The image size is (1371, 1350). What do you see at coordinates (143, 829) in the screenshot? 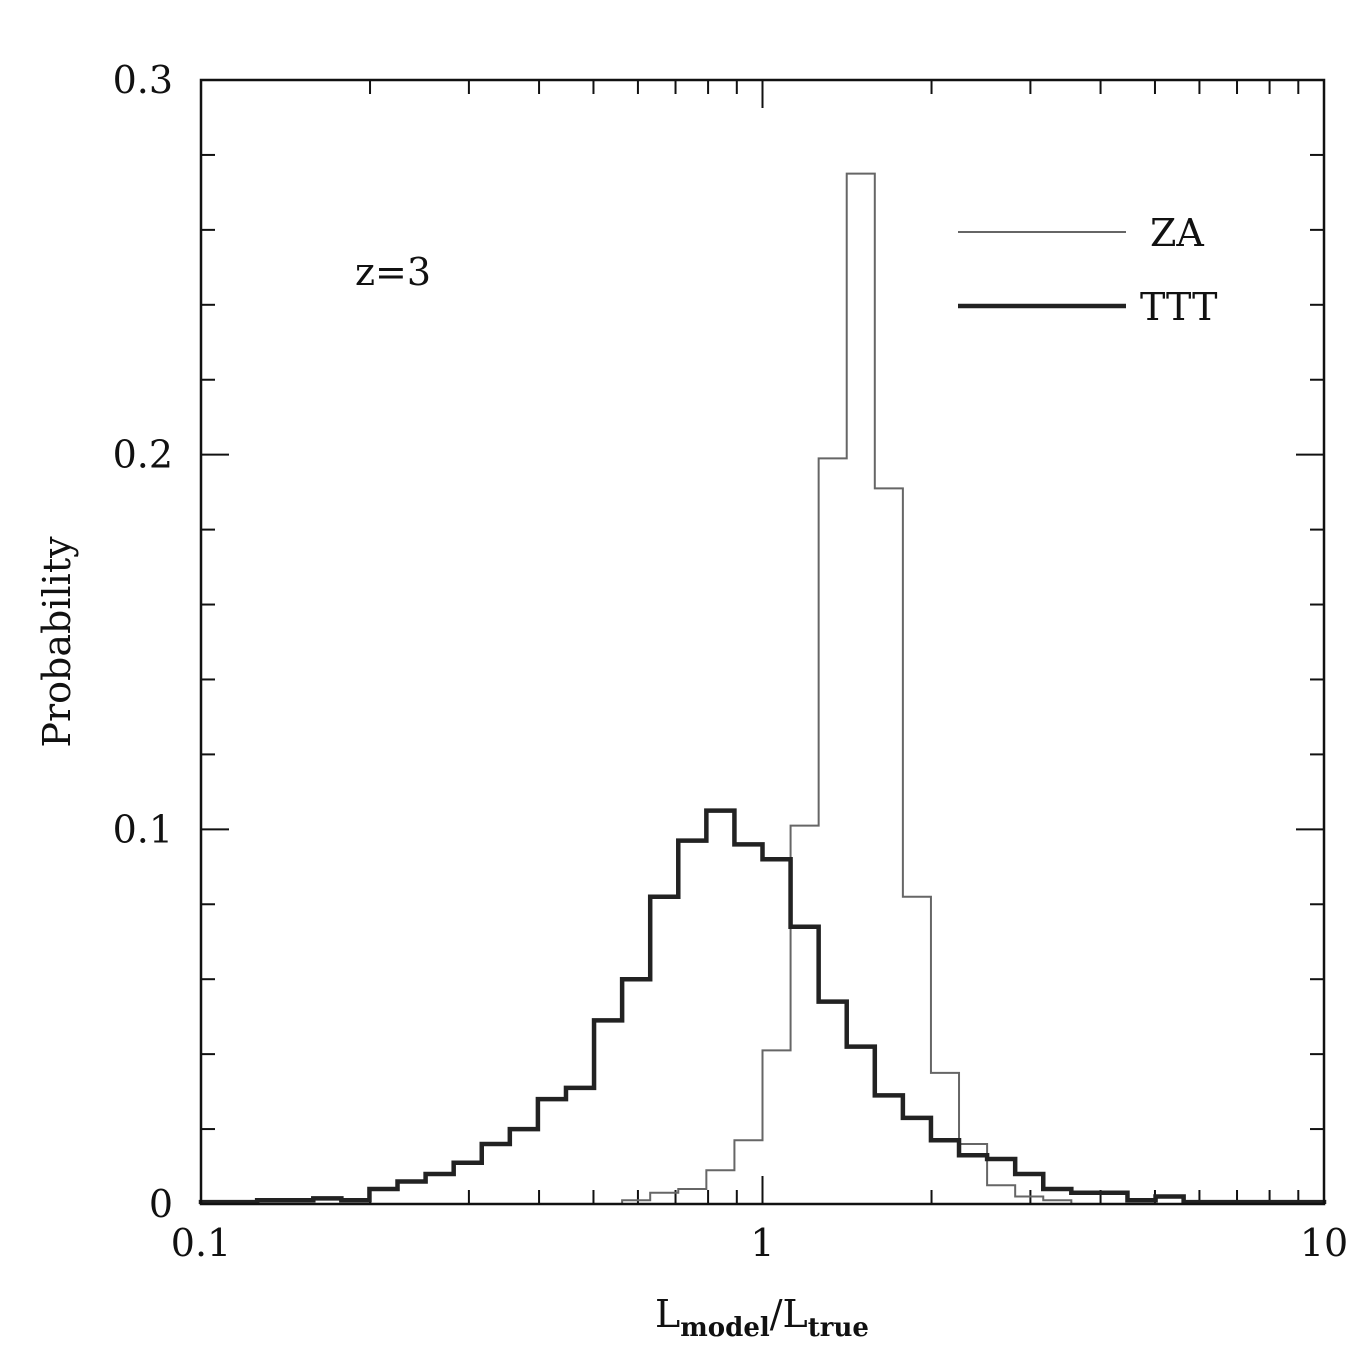
I see `y-tick-label: 0.1` at bounding box center [143, 829].